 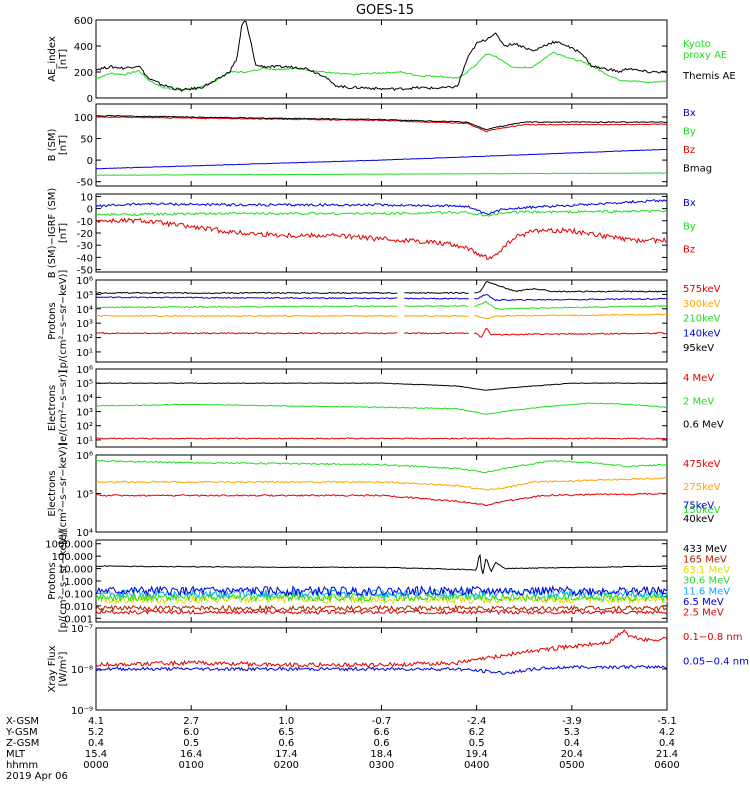 I want to click on x-row-label: 2019 Apr 06, so click(x=37, y=776).